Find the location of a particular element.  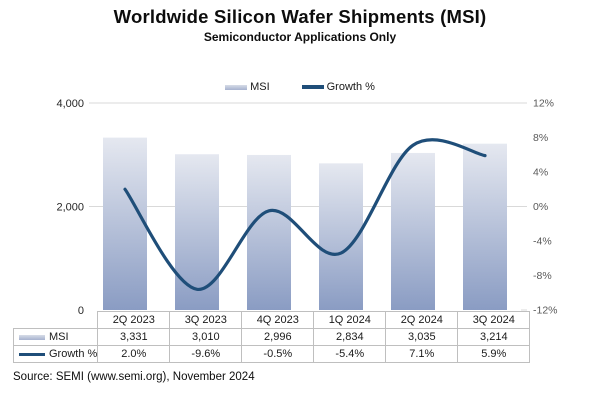

chart-title: Worldwide Silicon Wafer Shipments (MSI) is located at coordinates (300, 16).